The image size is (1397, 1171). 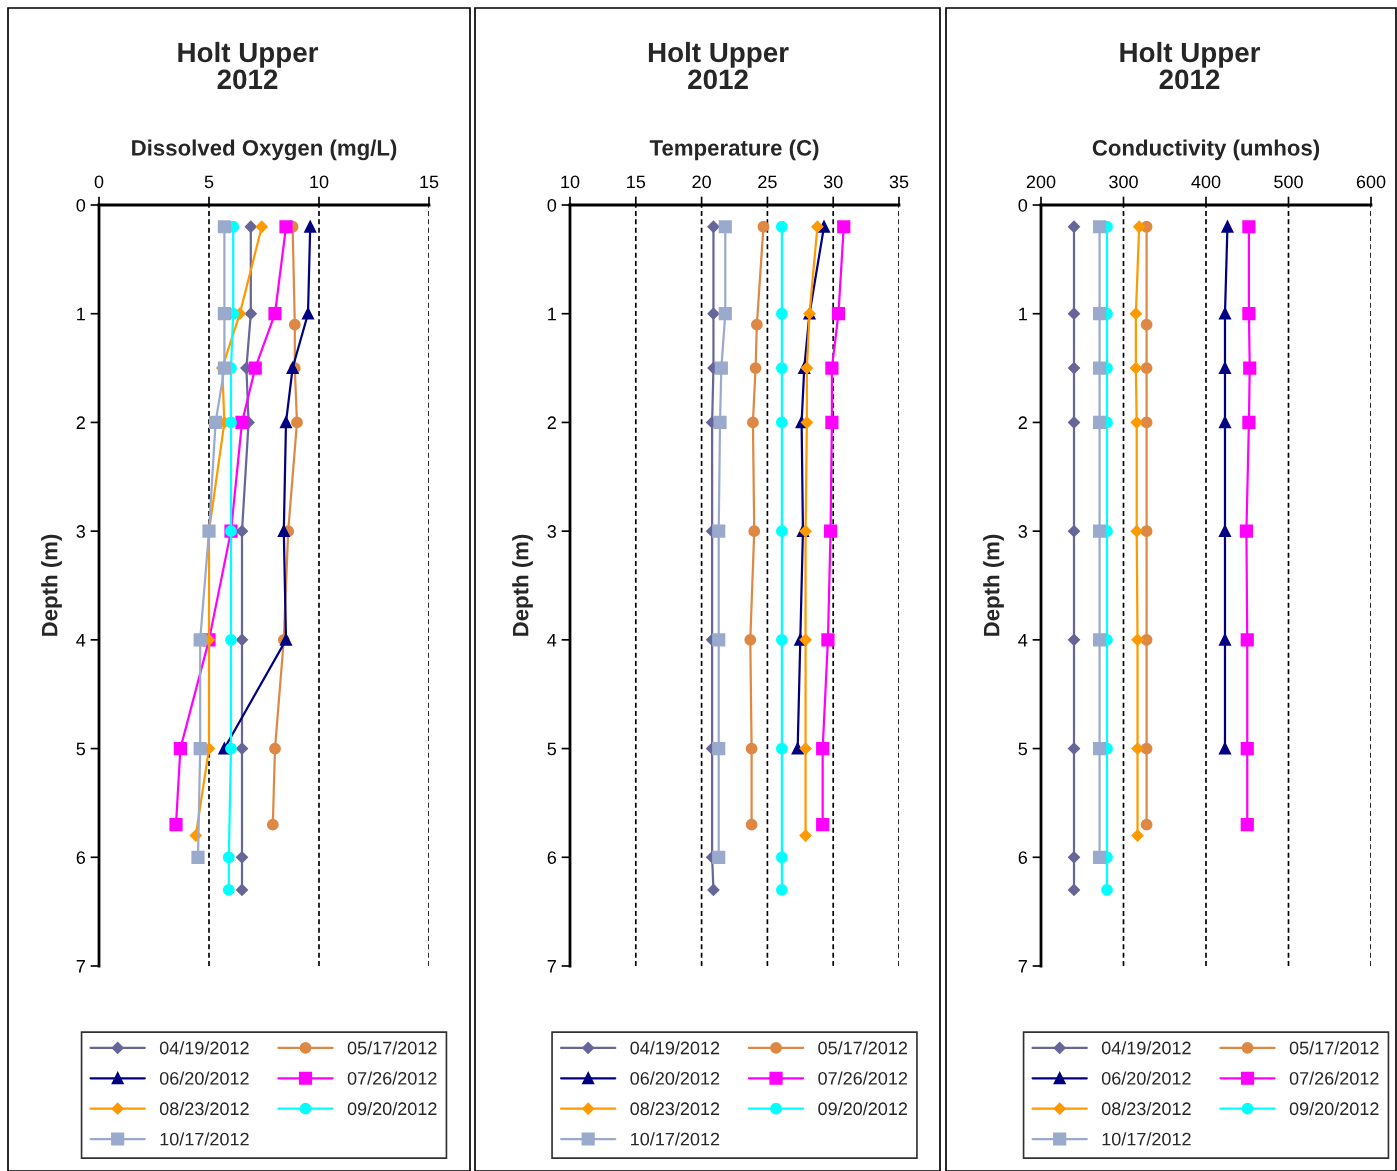 I want to click on x-axis-title: Conductivity (umhos), so click(x=1206, y=150).